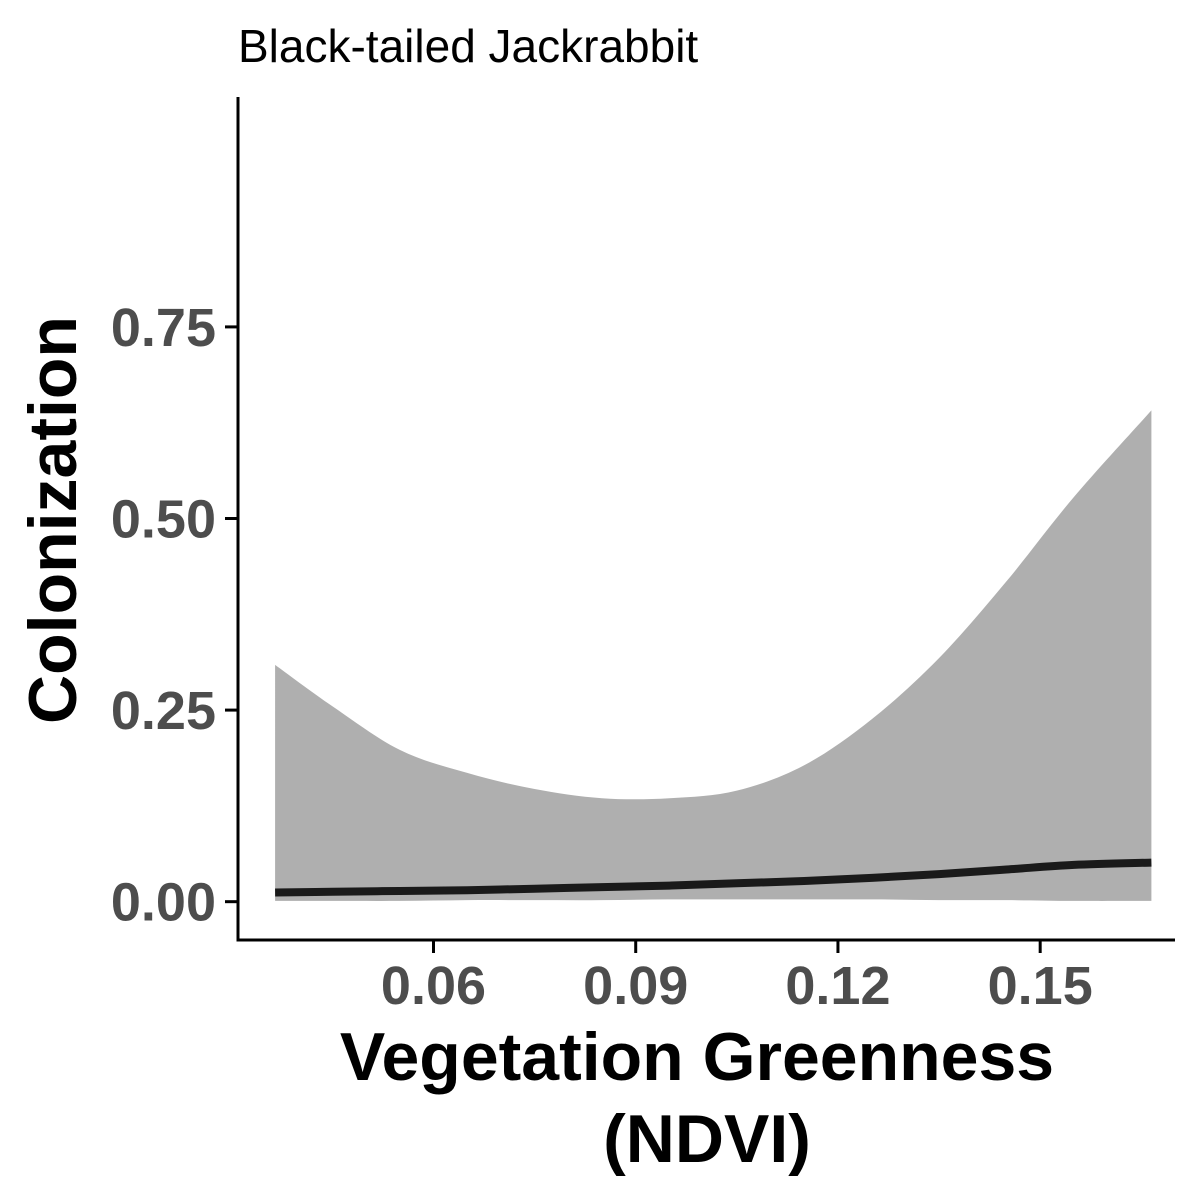 The height and width of the screenshot is (1200, 1200). I want to click on x-axis-title-line2: (NDVI), so click(707, 1139).